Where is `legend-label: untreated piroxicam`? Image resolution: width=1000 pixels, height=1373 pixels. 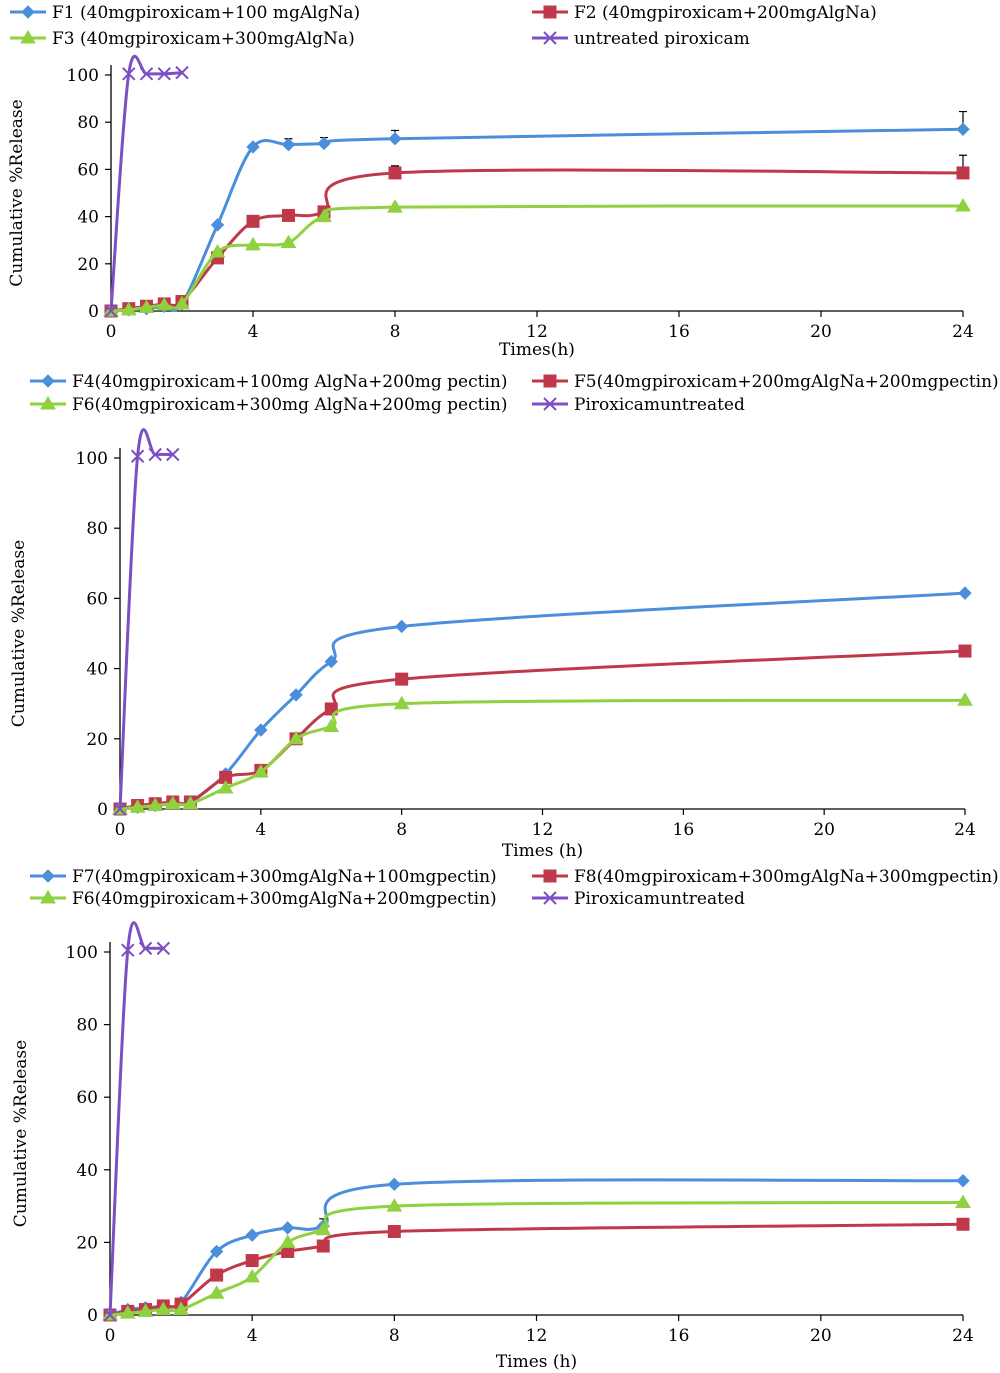
legend-label: untreated piroxicam is located at coordinates (662, 39).